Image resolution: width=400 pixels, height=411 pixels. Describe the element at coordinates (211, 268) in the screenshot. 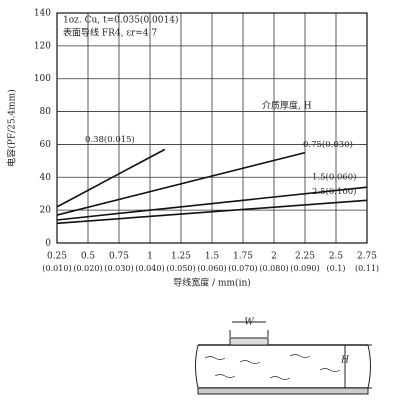

I see `x-tick-label-in: (0.060)` at that location.